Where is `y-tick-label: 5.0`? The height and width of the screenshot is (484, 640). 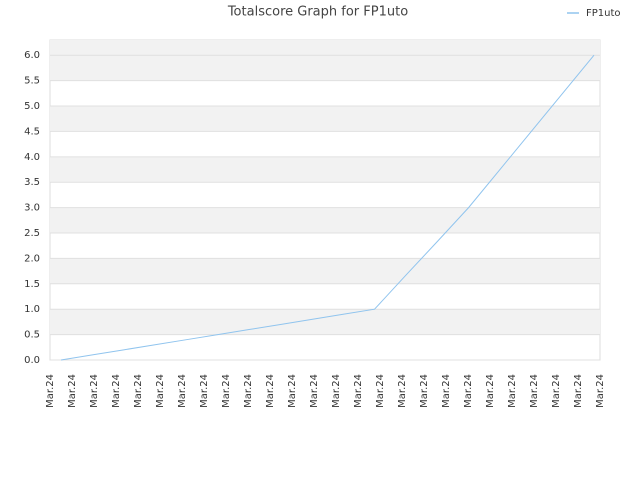
y-tick-label: 5.0 is located at coordinates (32, 106).